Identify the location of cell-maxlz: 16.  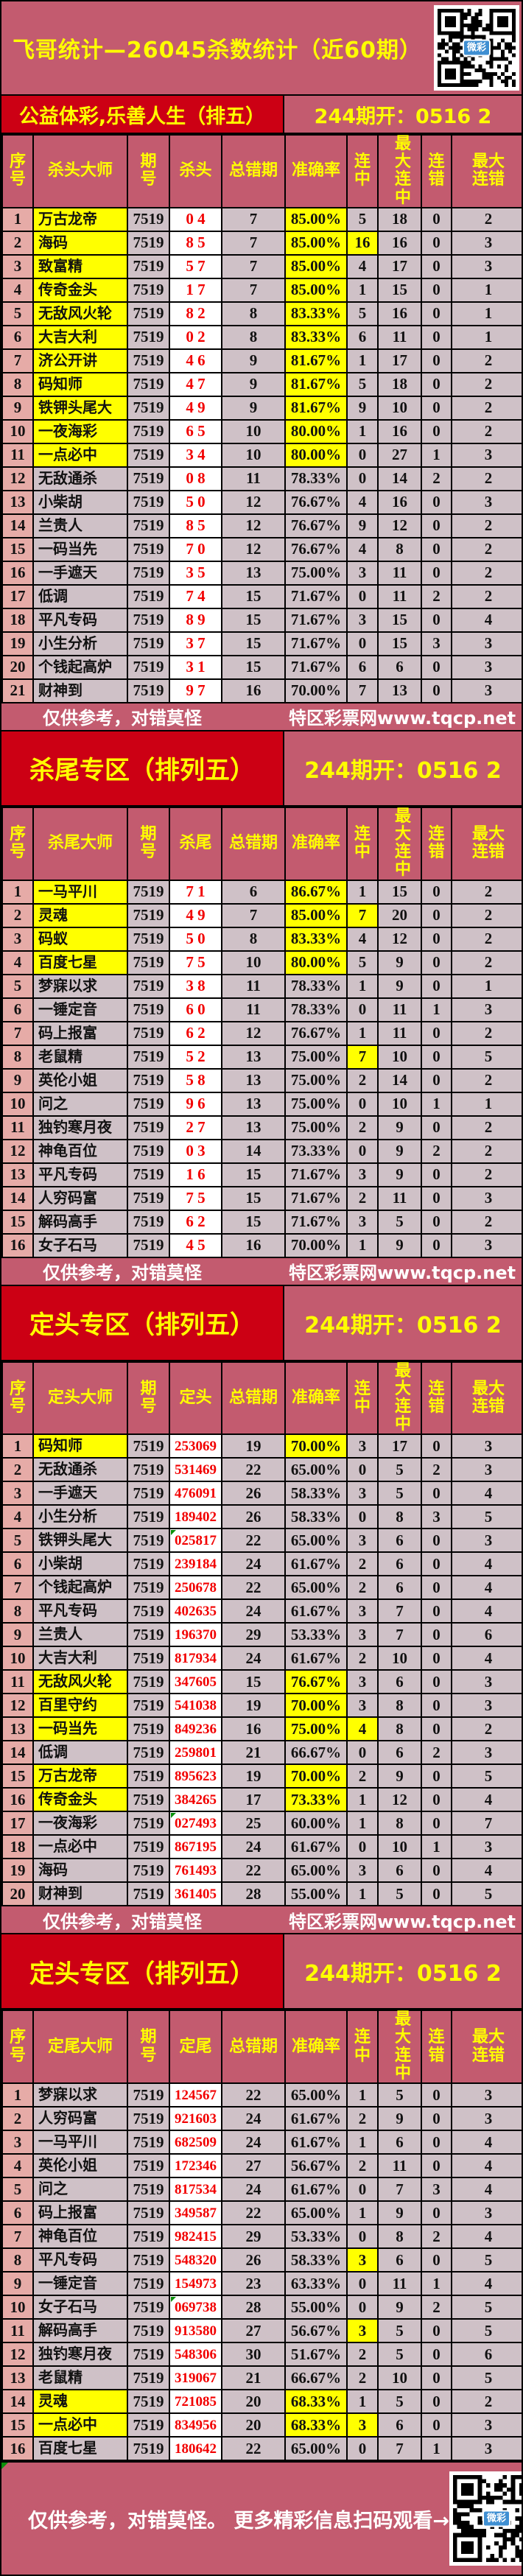
(399, 502).